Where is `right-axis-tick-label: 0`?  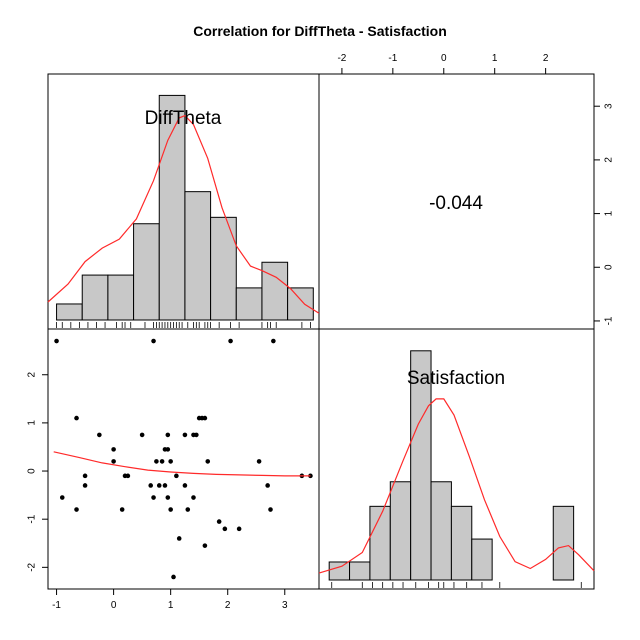 right-axis-tick-label: 0 is located at coordinates (609, 267).